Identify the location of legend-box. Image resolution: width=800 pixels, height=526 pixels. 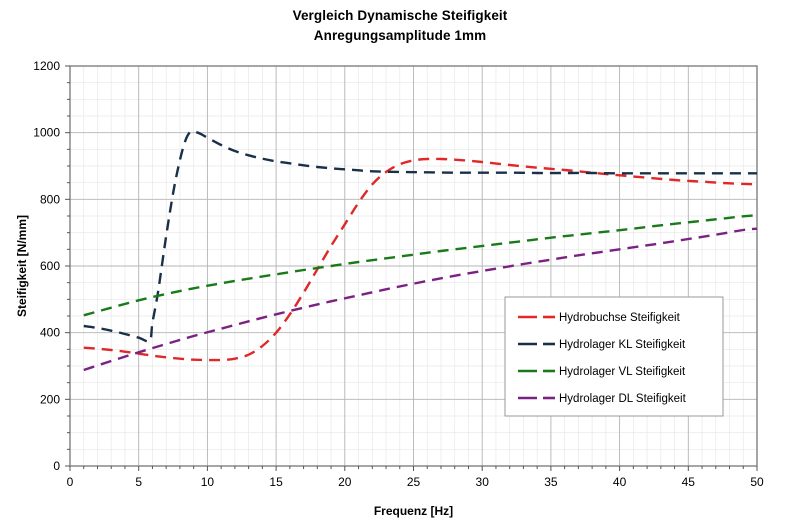
(614, 356).